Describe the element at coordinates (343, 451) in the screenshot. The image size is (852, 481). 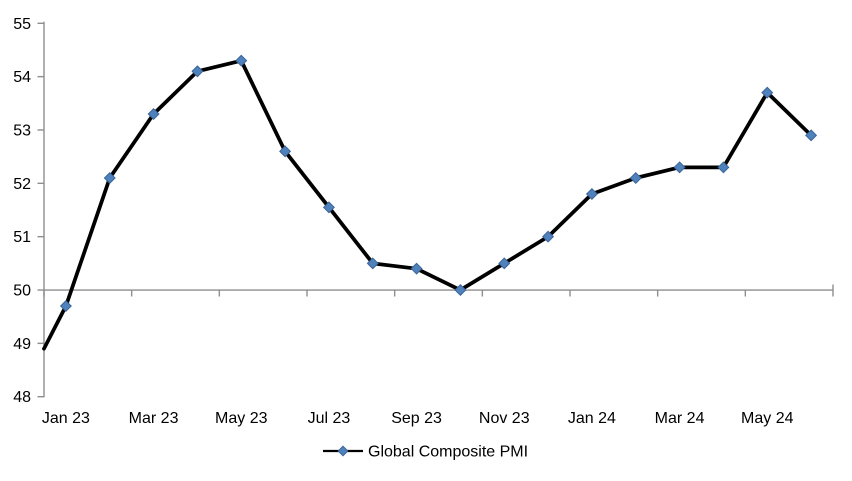
I see `legend-marker-icon` at that location.